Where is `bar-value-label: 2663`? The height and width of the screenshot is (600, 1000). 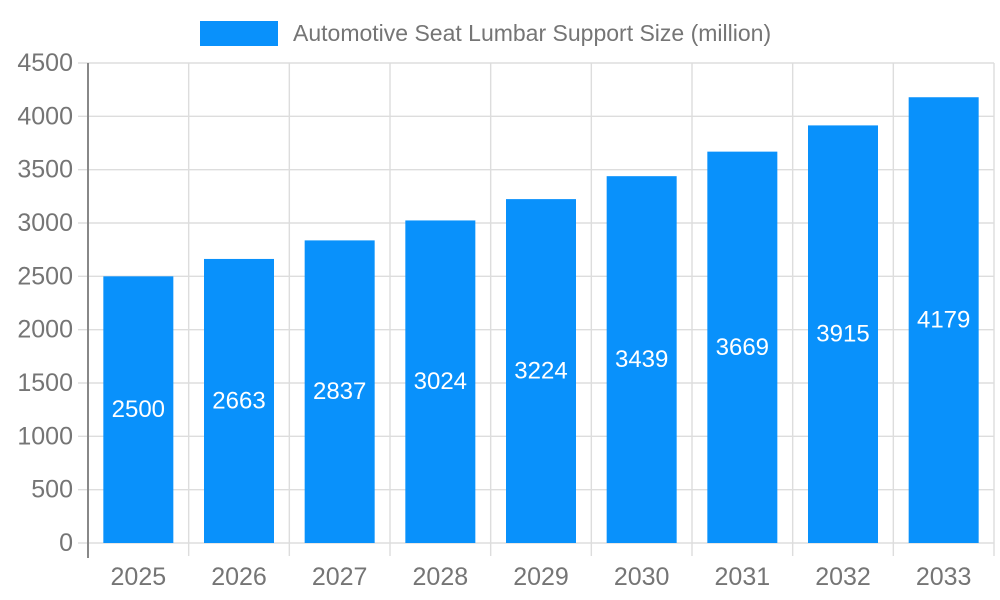 bar-value-label: 2663 is located at coordinates (238, 400).